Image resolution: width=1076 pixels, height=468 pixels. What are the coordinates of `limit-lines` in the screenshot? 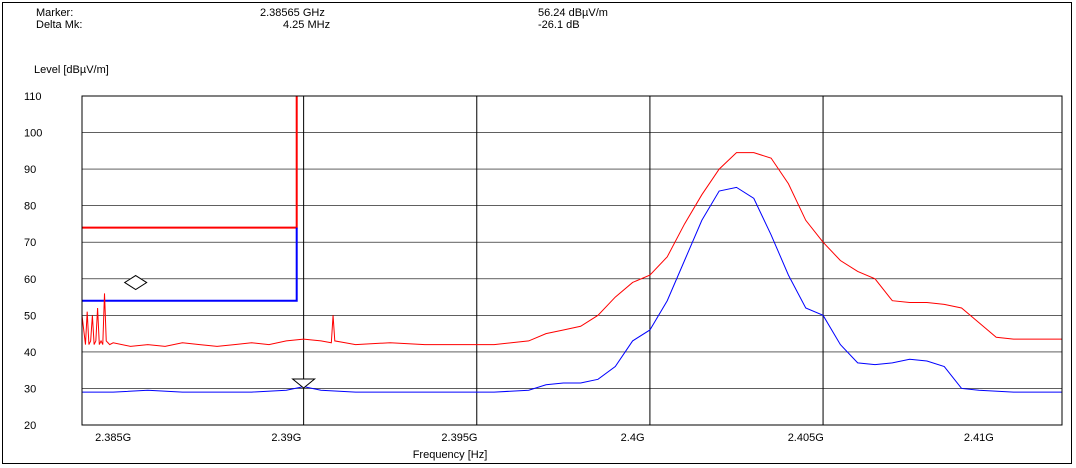 It's located at (190, 199).